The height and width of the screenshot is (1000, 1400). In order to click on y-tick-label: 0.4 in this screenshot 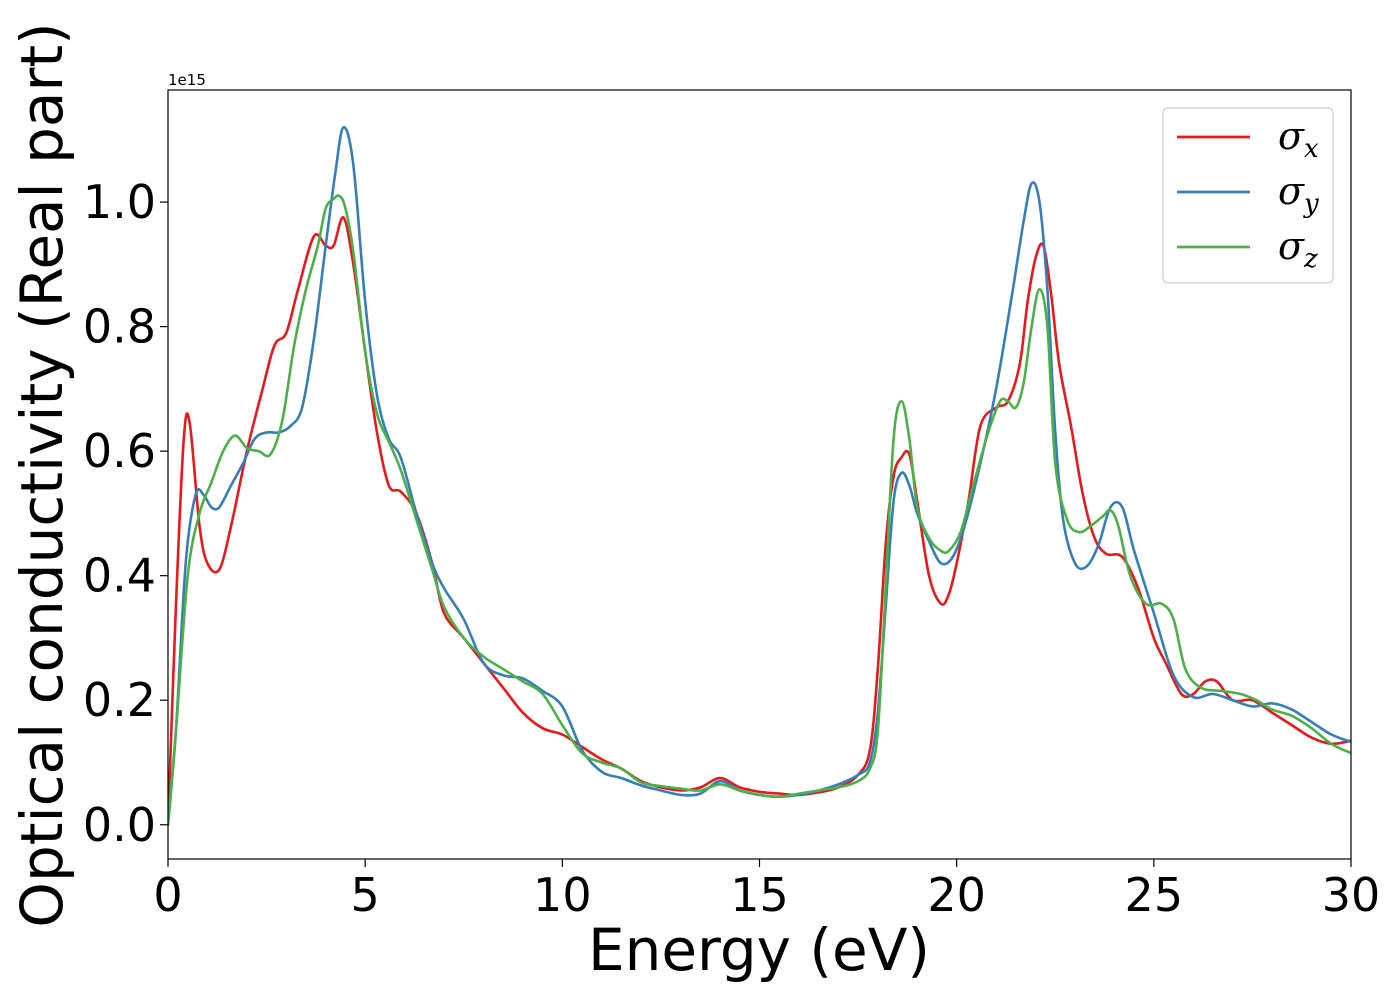, I will do `click(119, 576)`.